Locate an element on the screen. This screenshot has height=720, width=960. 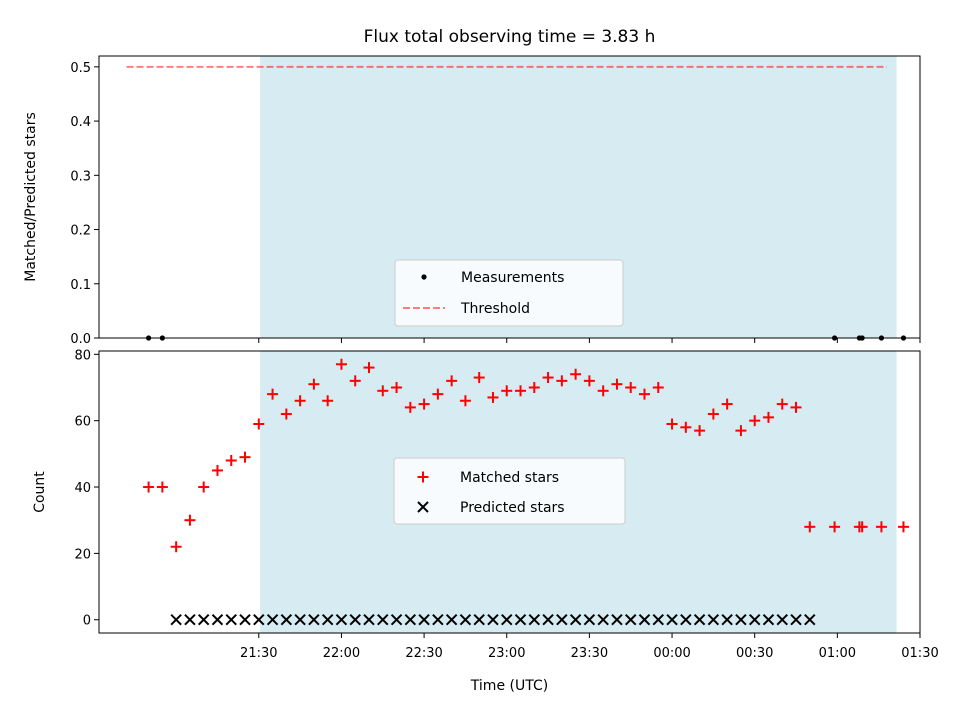
bottom-xtick-label: 01:30 is located at coordinates (919, 653).